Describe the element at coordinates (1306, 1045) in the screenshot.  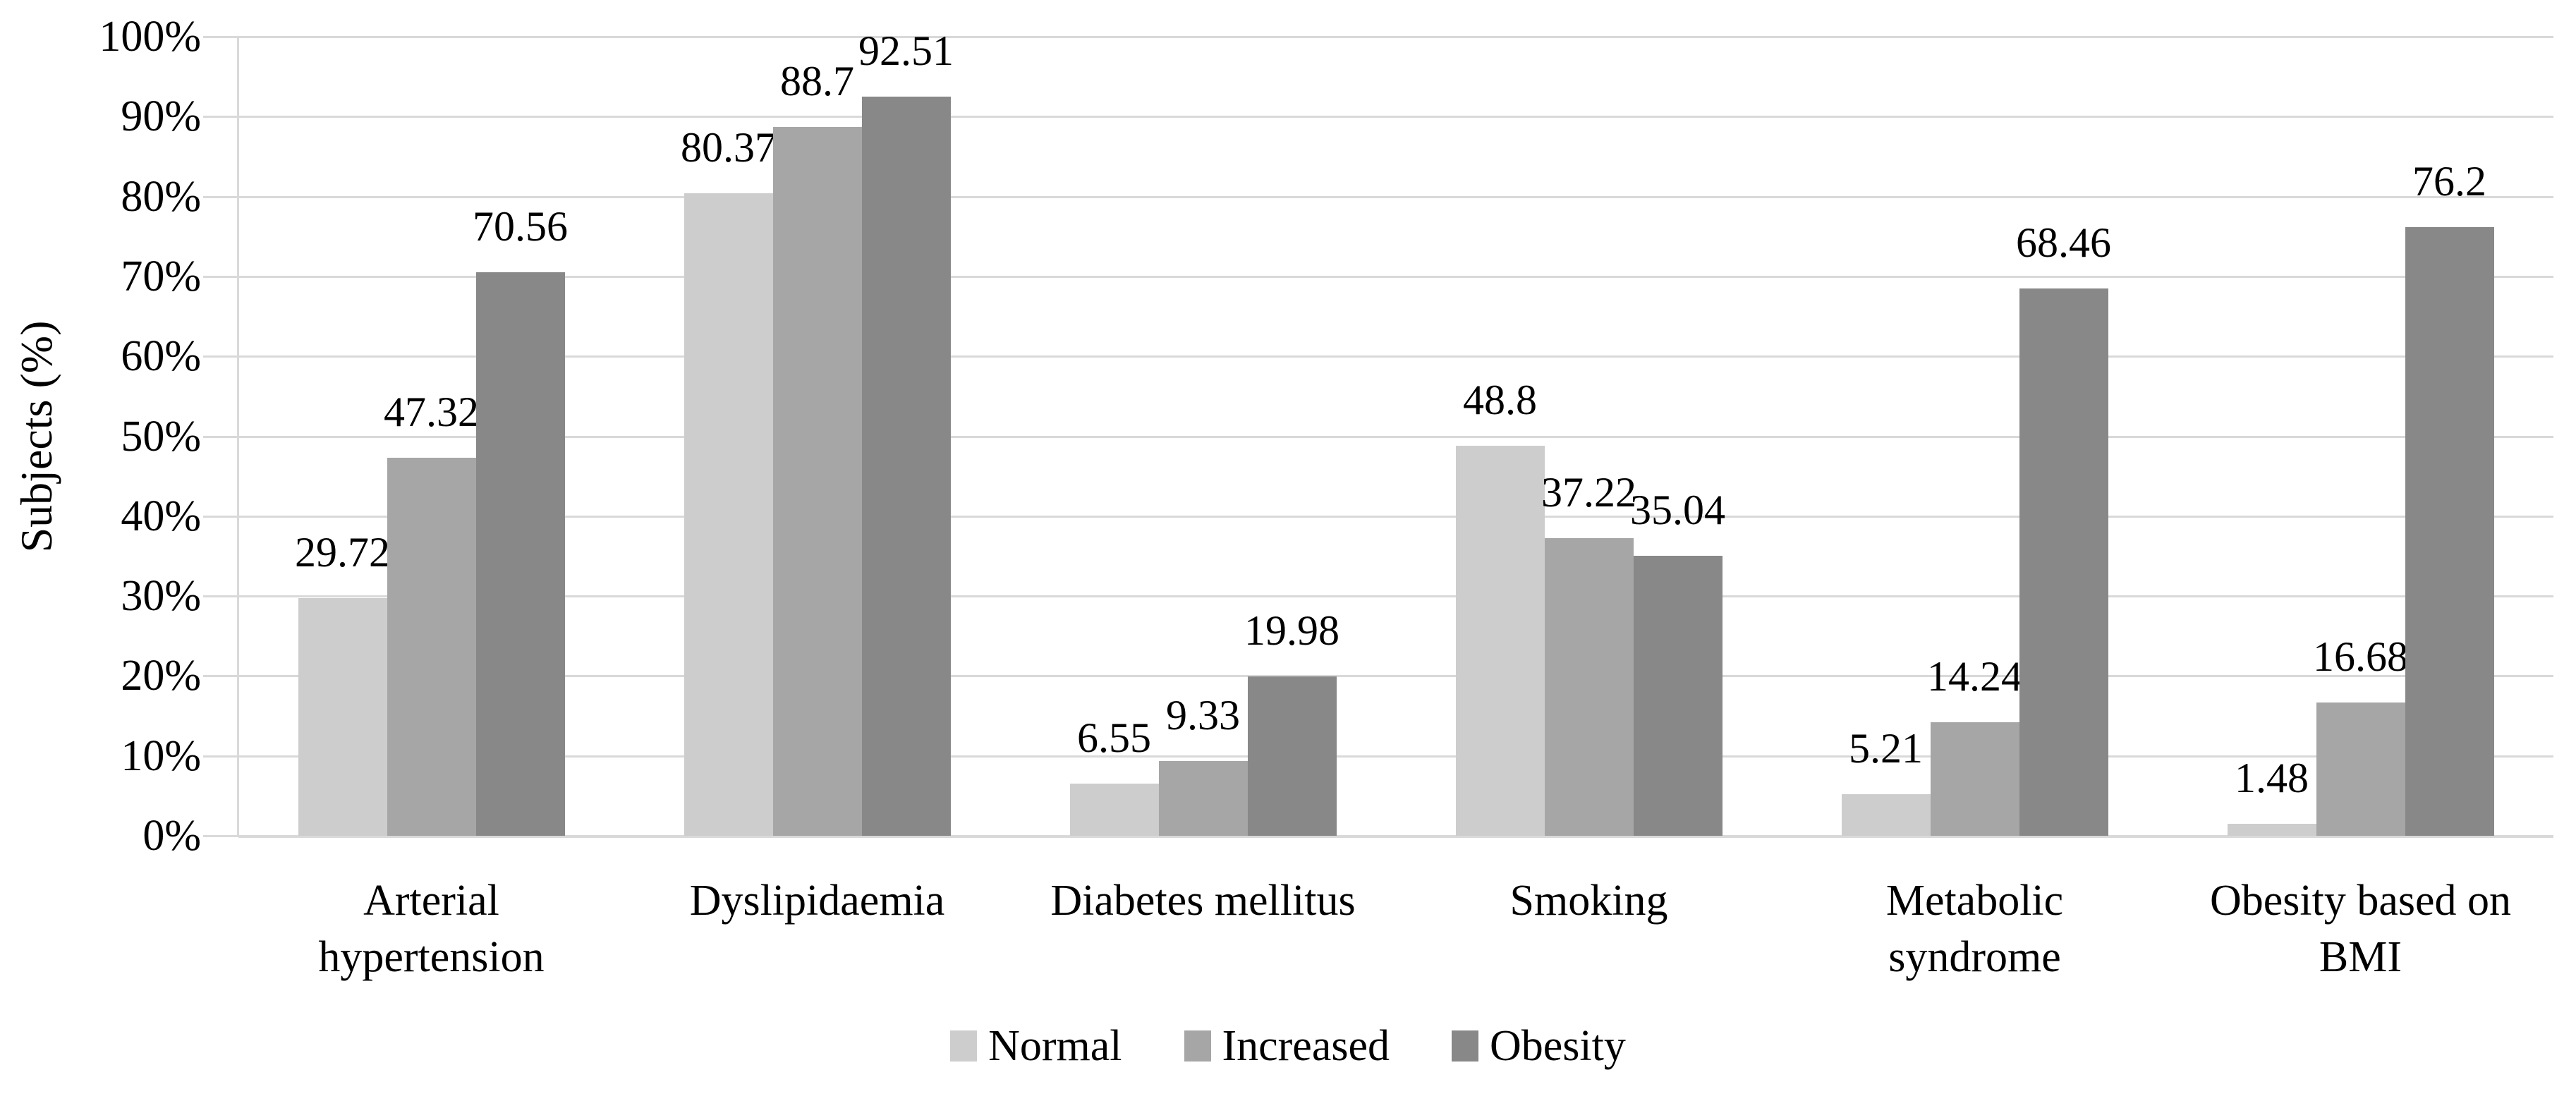
I see `legend-label-increased: Increased` at that location.